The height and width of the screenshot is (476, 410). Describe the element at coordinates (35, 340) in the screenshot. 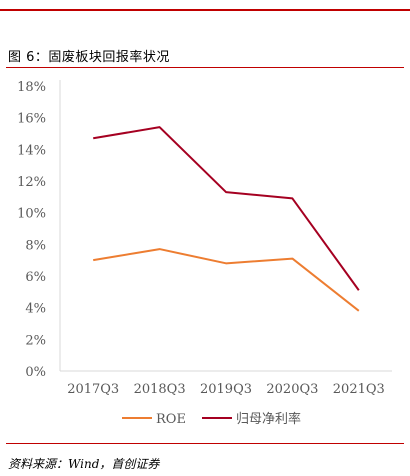

I see `y-tick-label: 2%` at that location.